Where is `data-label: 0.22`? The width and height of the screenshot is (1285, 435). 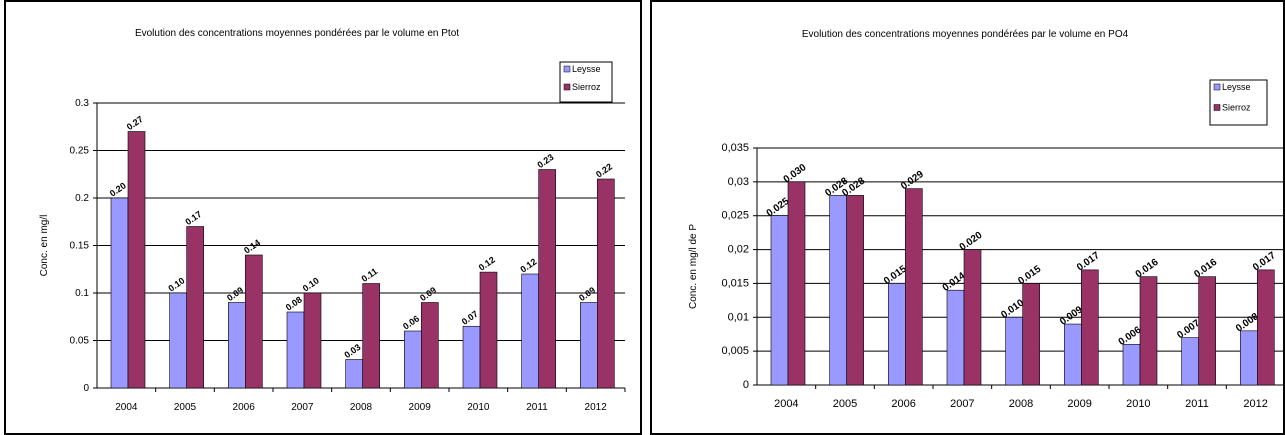 data-label: 0.22 is located at coordinates (604, 170).